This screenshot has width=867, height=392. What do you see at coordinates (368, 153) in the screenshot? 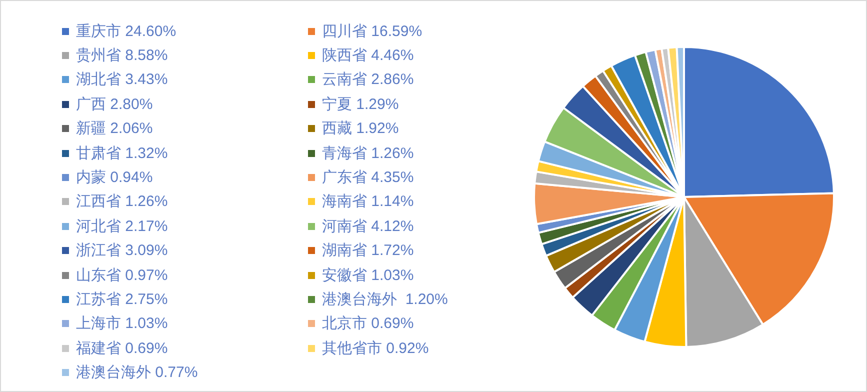
I see `legend-label: 青海省 1.26%` at bounding box center [368, 153].